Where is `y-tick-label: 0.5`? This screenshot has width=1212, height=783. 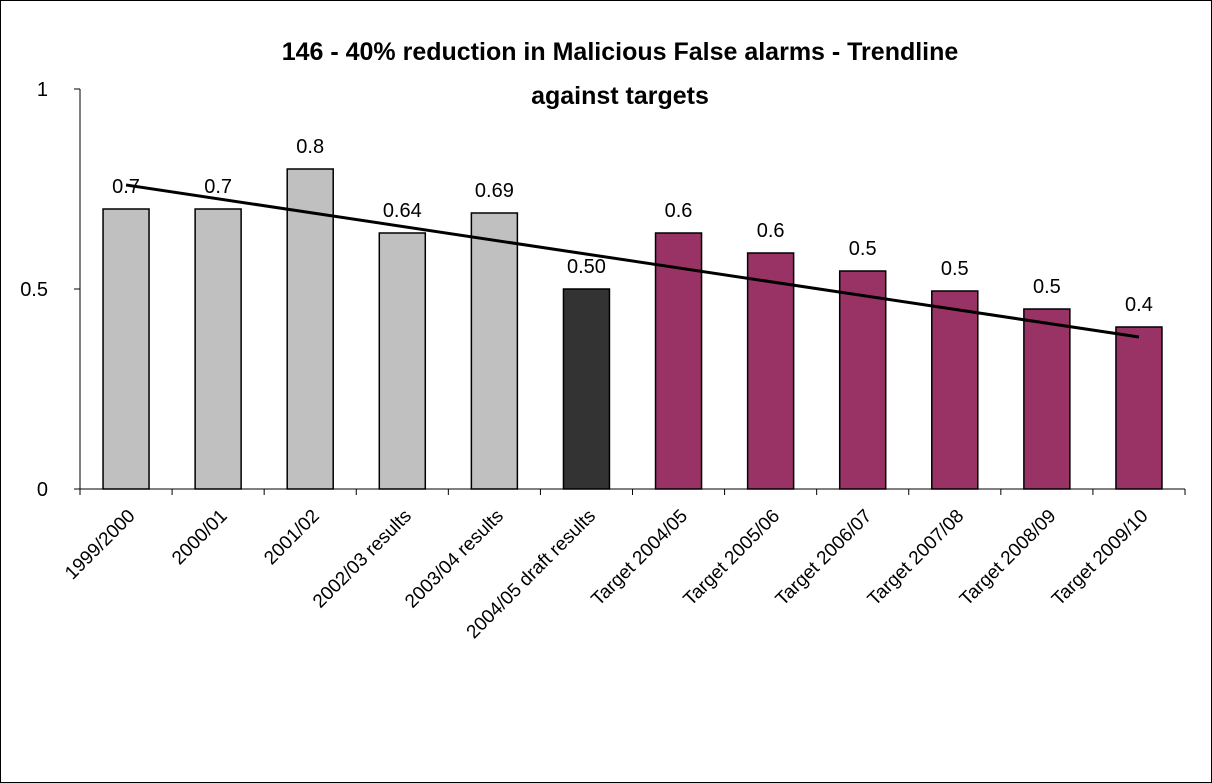
y-tick-label: 0.5 is located at coordinates (34, 290).